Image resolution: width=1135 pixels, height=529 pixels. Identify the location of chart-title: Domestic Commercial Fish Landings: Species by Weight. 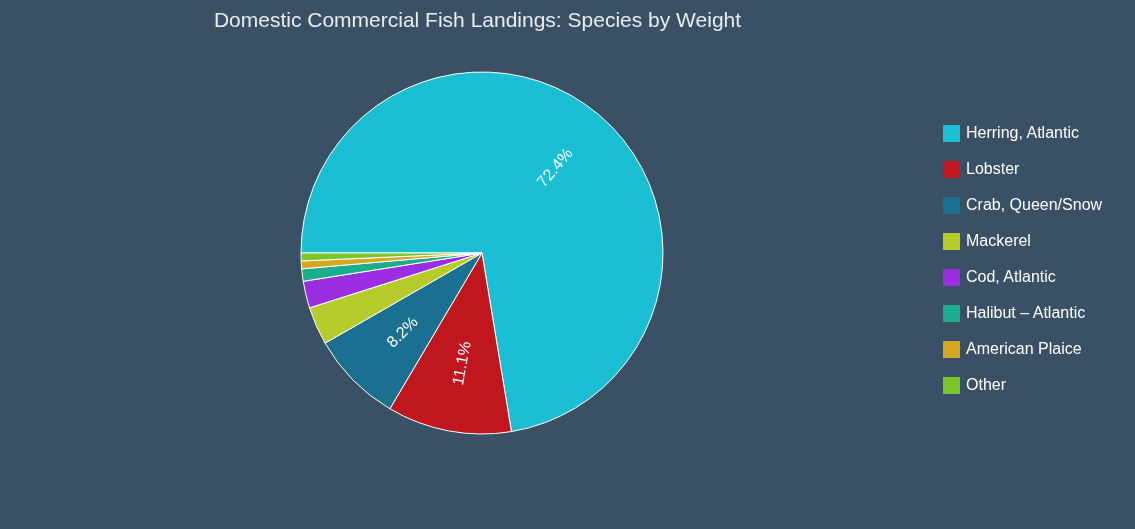
(477, 20).